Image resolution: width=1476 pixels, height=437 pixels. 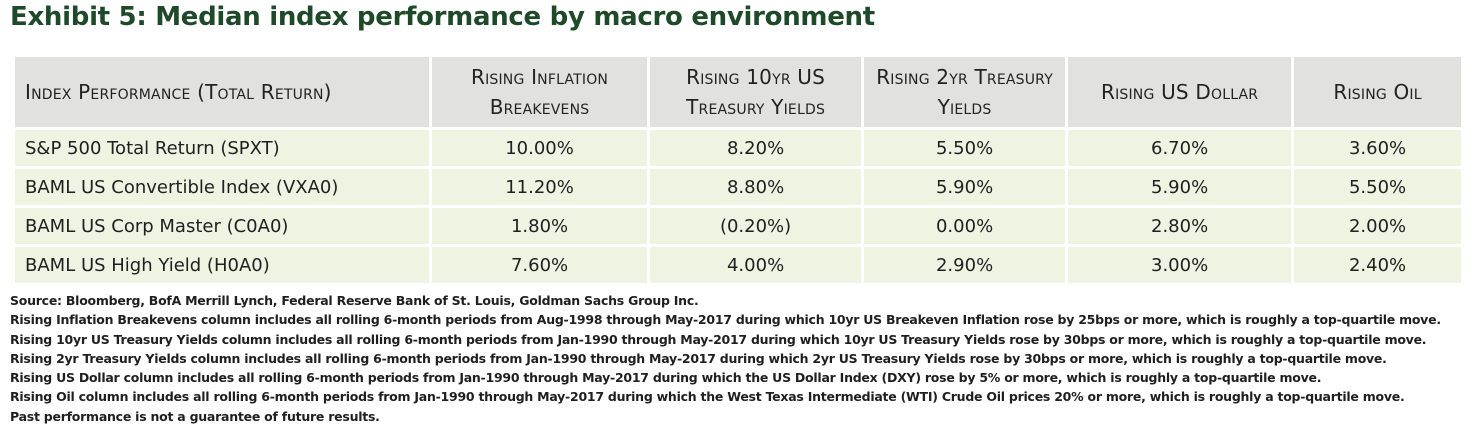 I want to click on row-label: S&P 500 Total Return (SPXT), so click(x=222, y=148).